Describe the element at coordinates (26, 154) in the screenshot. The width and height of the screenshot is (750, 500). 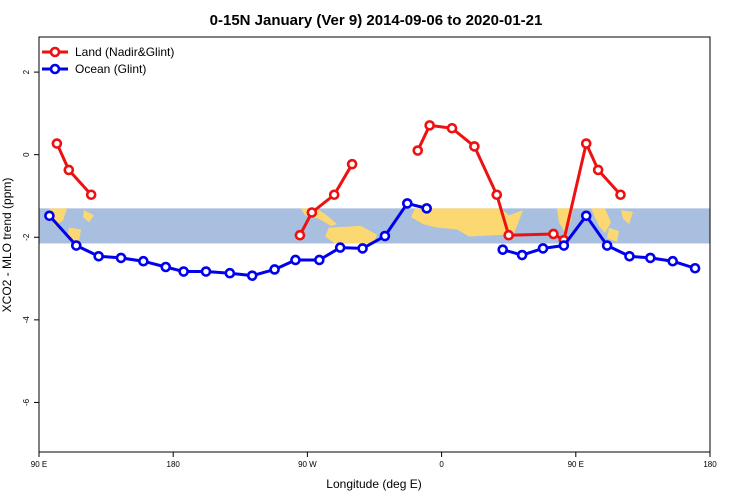
I see `y-tick-label: 0` at that location.